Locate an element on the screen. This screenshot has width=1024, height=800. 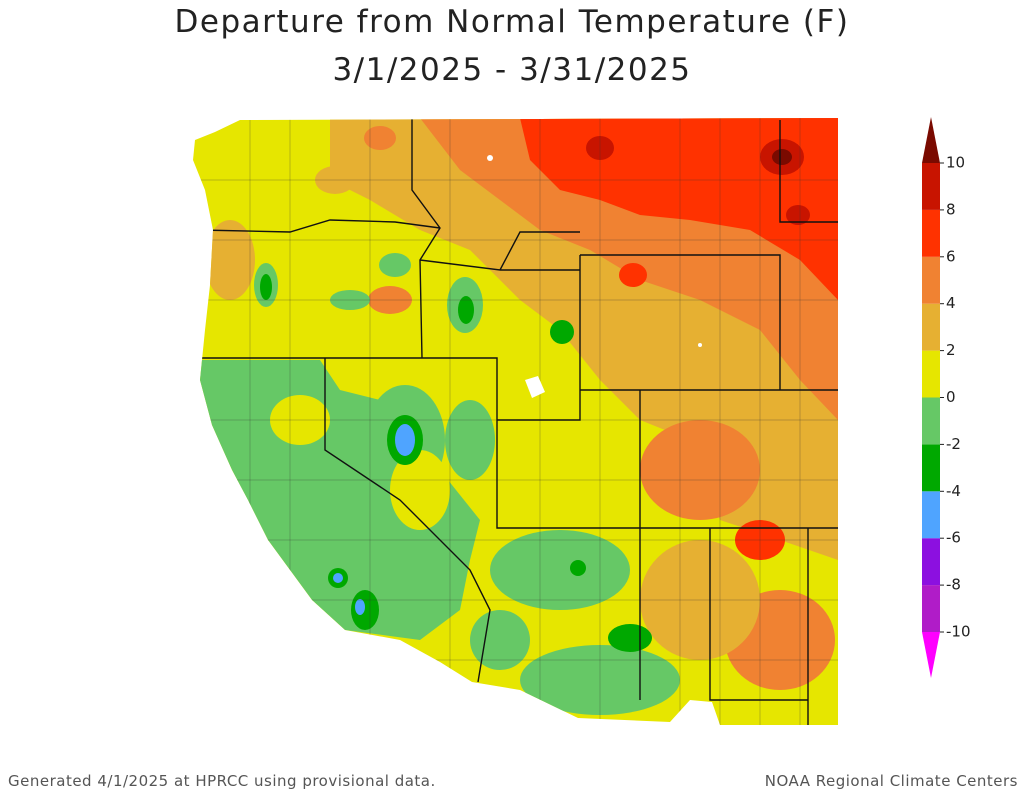
tick-label: -2 is located at coordinates (953, 444).